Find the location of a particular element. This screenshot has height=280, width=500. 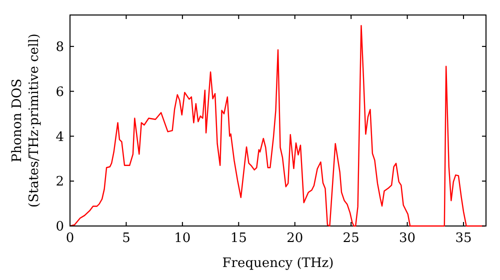

x-axis-title: Frequency (THz) is located at coordinates (278, 263).